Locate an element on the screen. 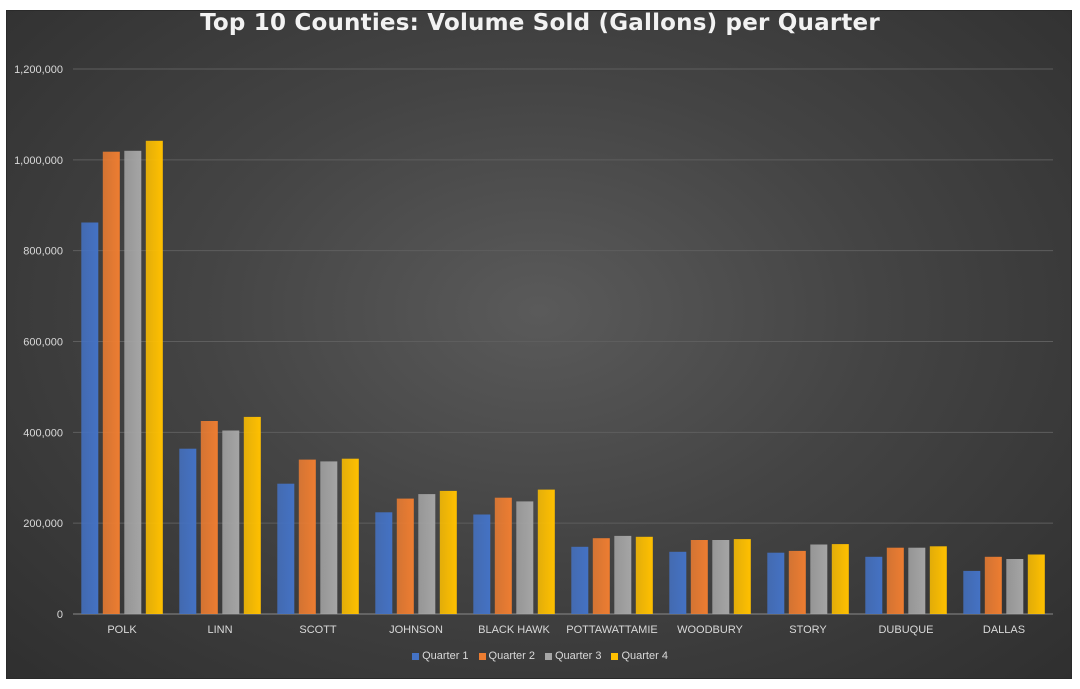 This screenshot has width=1080, height=689. bar-woodbury-q2 is located at coordinates (699, 577).